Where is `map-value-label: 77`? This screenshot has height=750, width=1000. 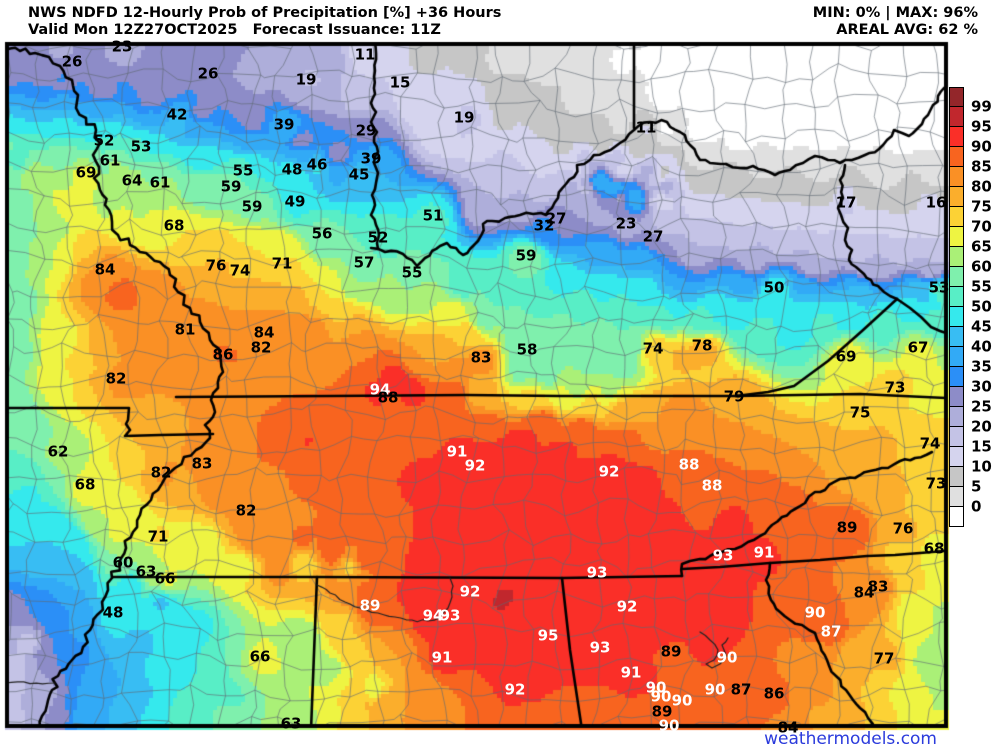 map-value-label: 77 is located at coordinates (884, 658).